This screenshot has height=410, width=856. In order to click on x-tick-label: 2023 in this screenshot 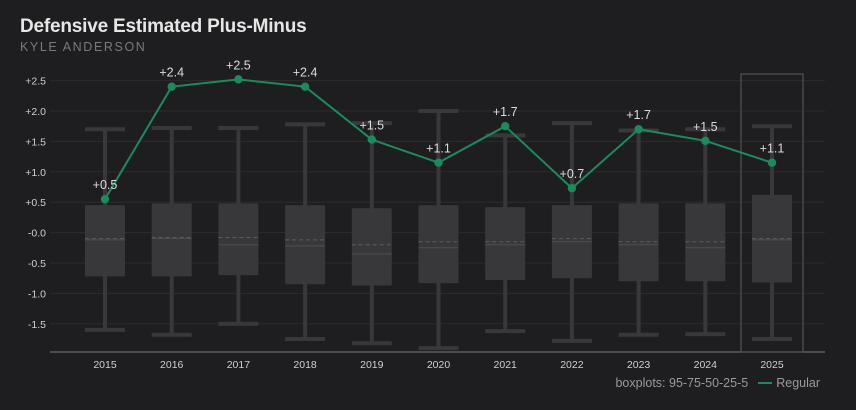, I will do `click(639, 365)`.